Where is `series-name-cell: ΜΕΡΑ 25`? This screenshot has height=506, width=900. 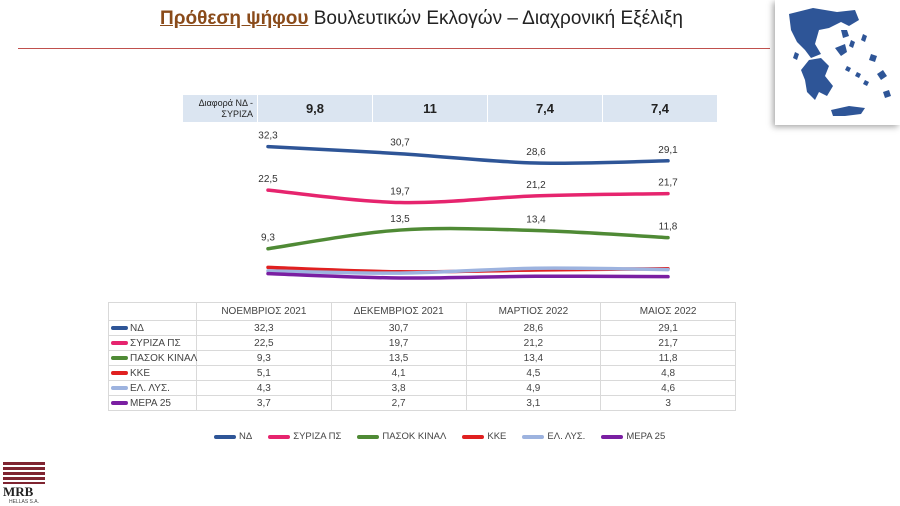
series-name-cell: ΜΕΡΑ 25 is located at coordinates (152, 403).